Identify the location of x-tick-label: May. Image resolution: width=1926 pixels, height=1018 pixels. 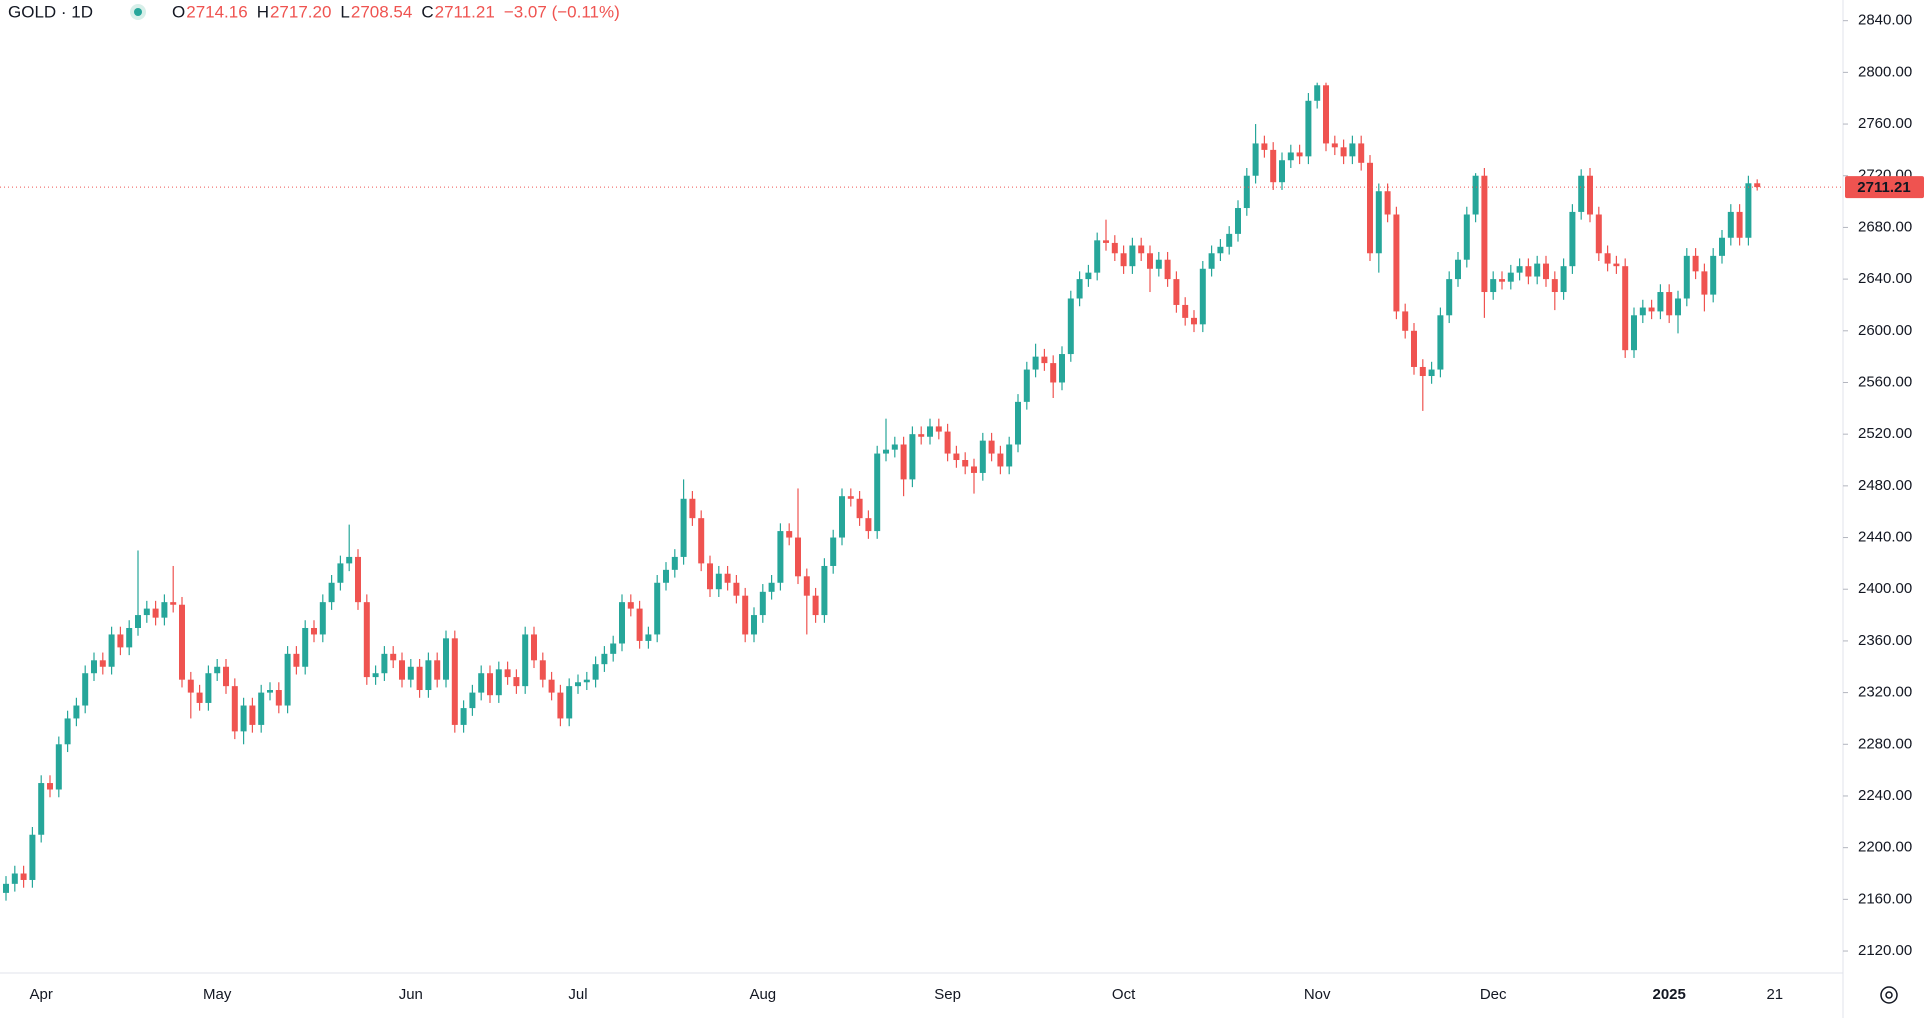
(217, 994).